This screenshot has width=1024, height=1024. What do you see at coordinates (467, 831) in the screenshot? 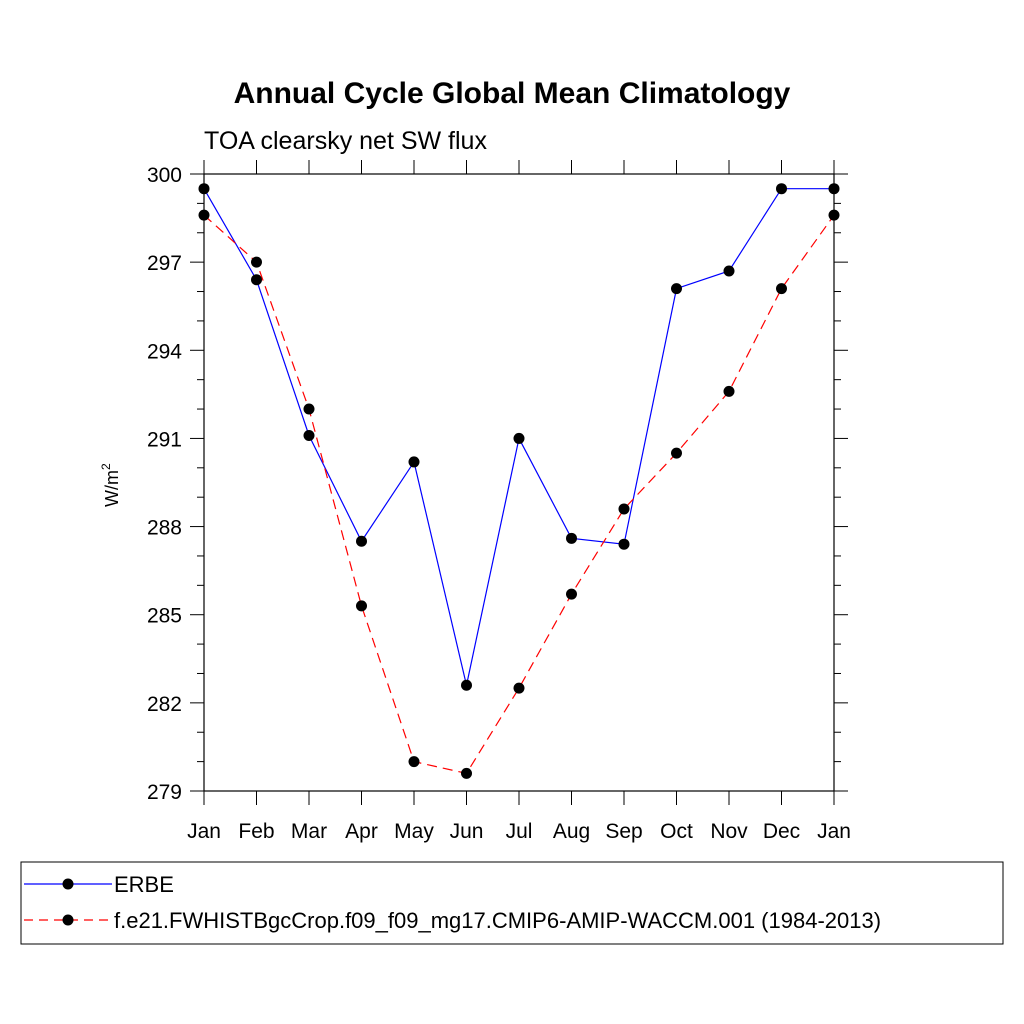
I see `x-tick-label: Jun` at bounding box center [467, 831].